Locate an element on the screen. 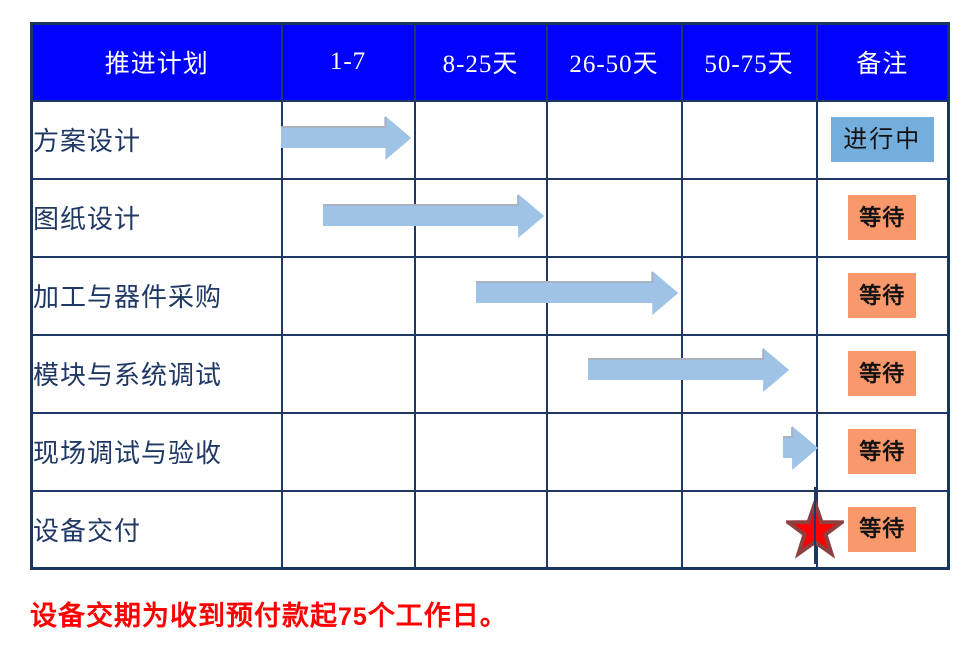 This screenshot has height=648, width=980. task-label: 方案设计 is located at coordinates (156, 139).